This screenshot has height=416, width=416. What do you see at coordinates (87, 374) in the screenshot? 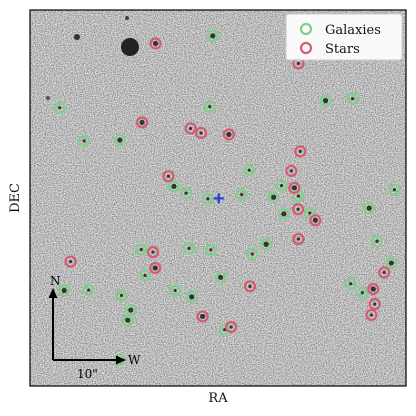
I see `scale-label: 10"` at bounding box center [87, 374].